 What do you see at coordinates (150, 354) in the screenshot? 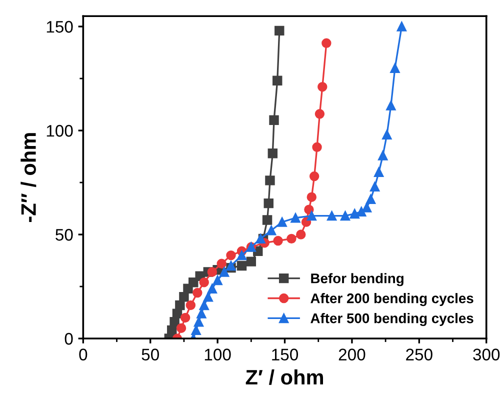
I see `x-tick-label: 50` at bounding box center [150, 354].